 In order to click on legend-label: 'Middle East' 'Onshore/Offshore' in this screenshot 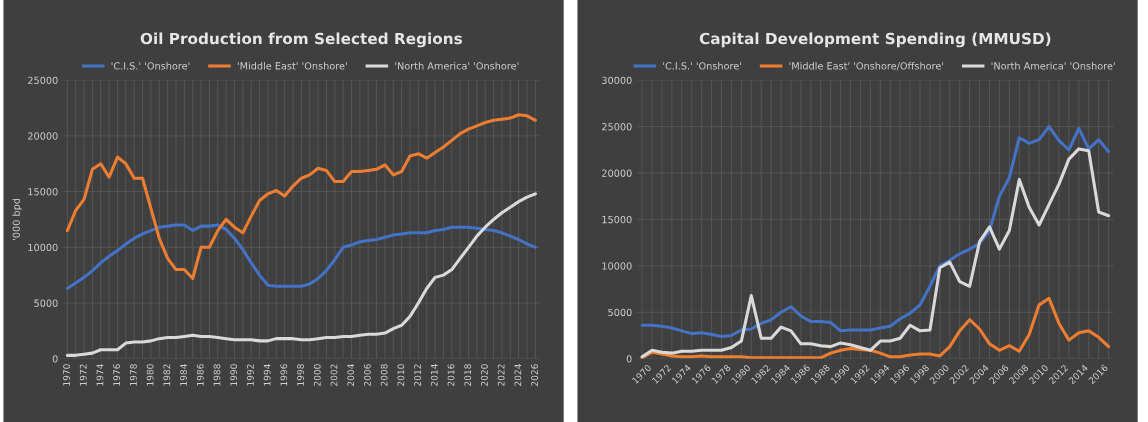, I will do `click(866, 66)`.